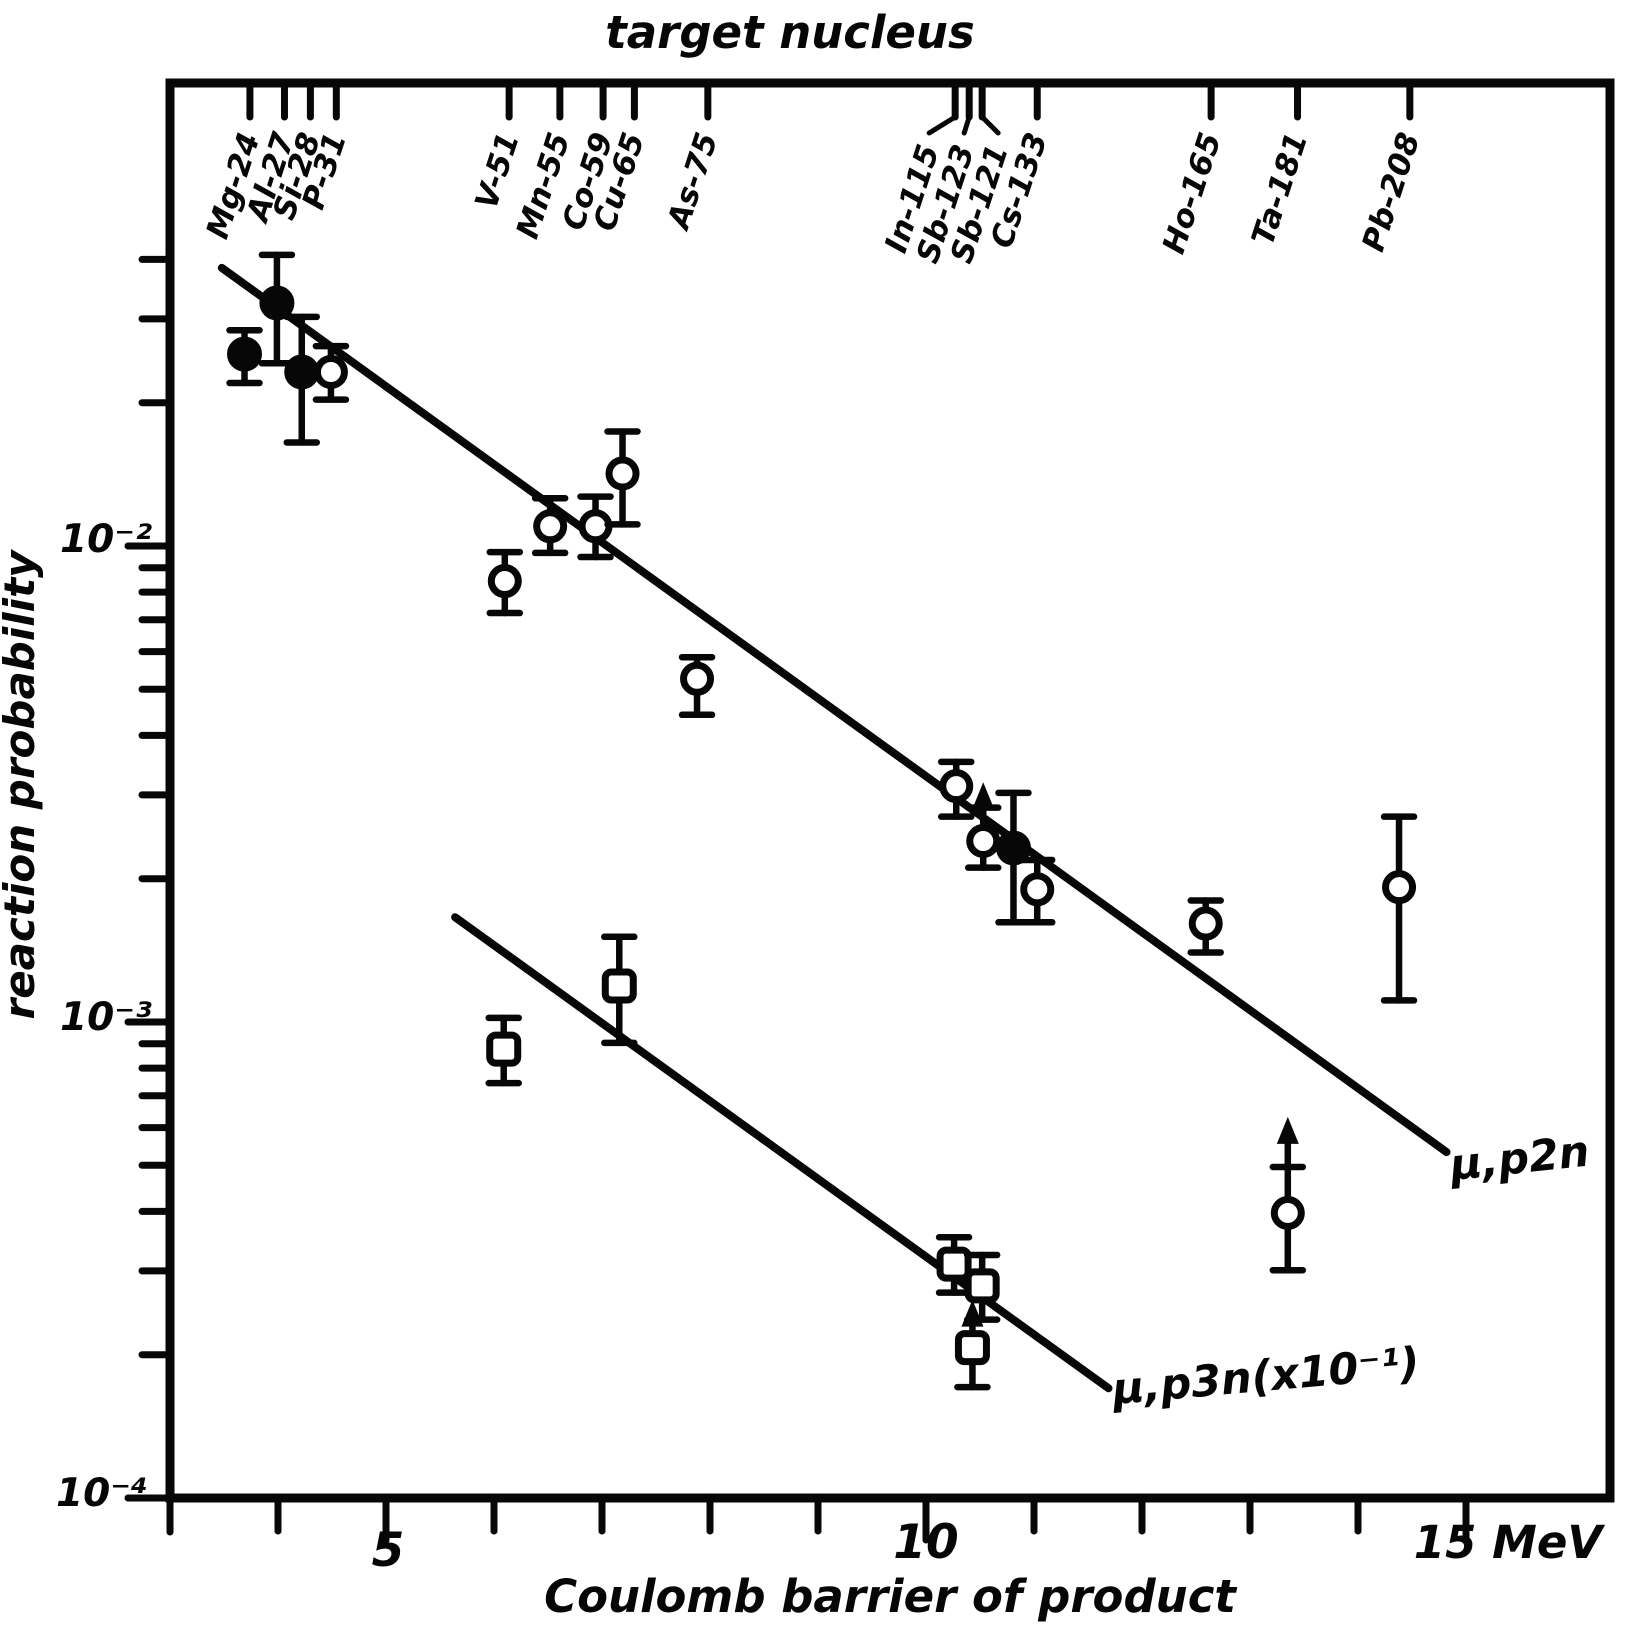 Image resolution: width=1636 pixels, height=1630 pixels. Describe the element at coordinates (1510, 1542) in the screenshot. I see `x-tick-label-15mev: 15 MeV` at that location.